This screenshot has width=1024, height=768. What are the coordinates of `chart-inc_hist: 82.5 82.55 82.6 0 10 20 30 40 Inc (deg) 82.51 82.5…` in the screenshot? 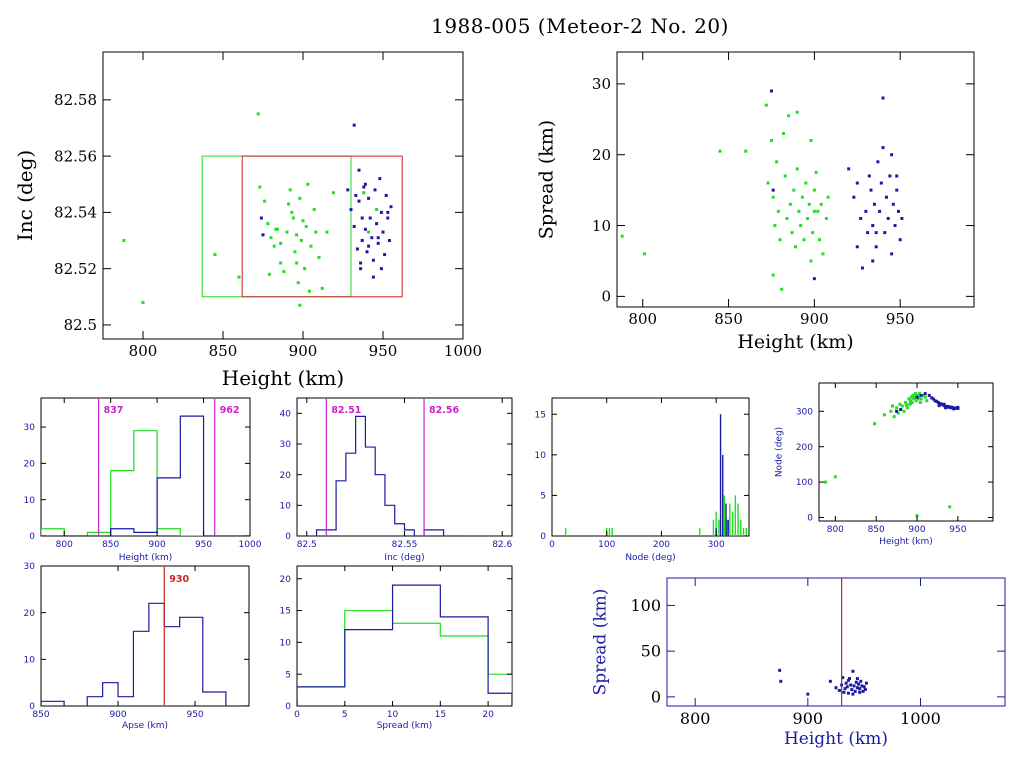 It's located at (396, 480).